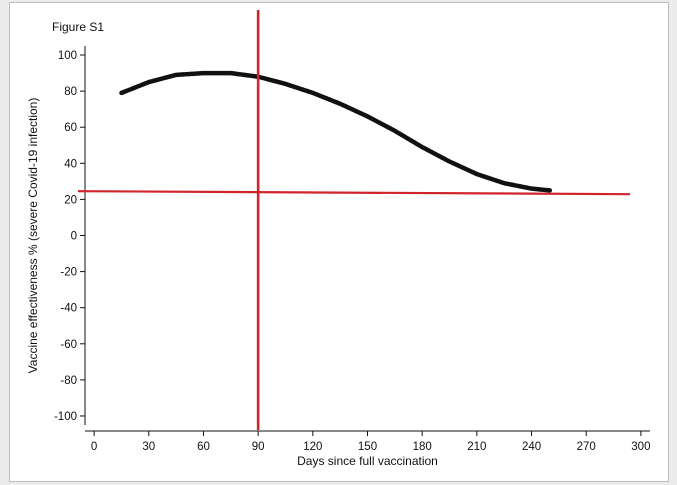 The image size is (677, 485). Describe the element at coordinates (203, 447) in the screenshot. I see `x-tick-label: 60` at that location.